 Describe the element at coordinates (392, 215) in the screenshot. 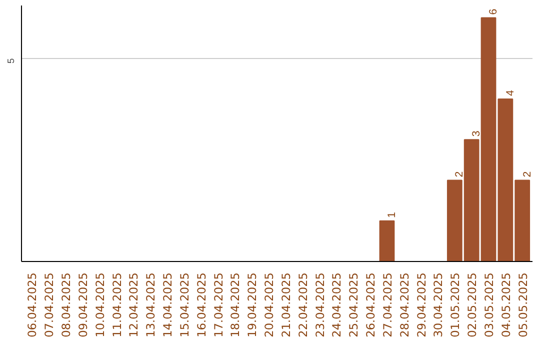

I see `data-label: 1` at that location.